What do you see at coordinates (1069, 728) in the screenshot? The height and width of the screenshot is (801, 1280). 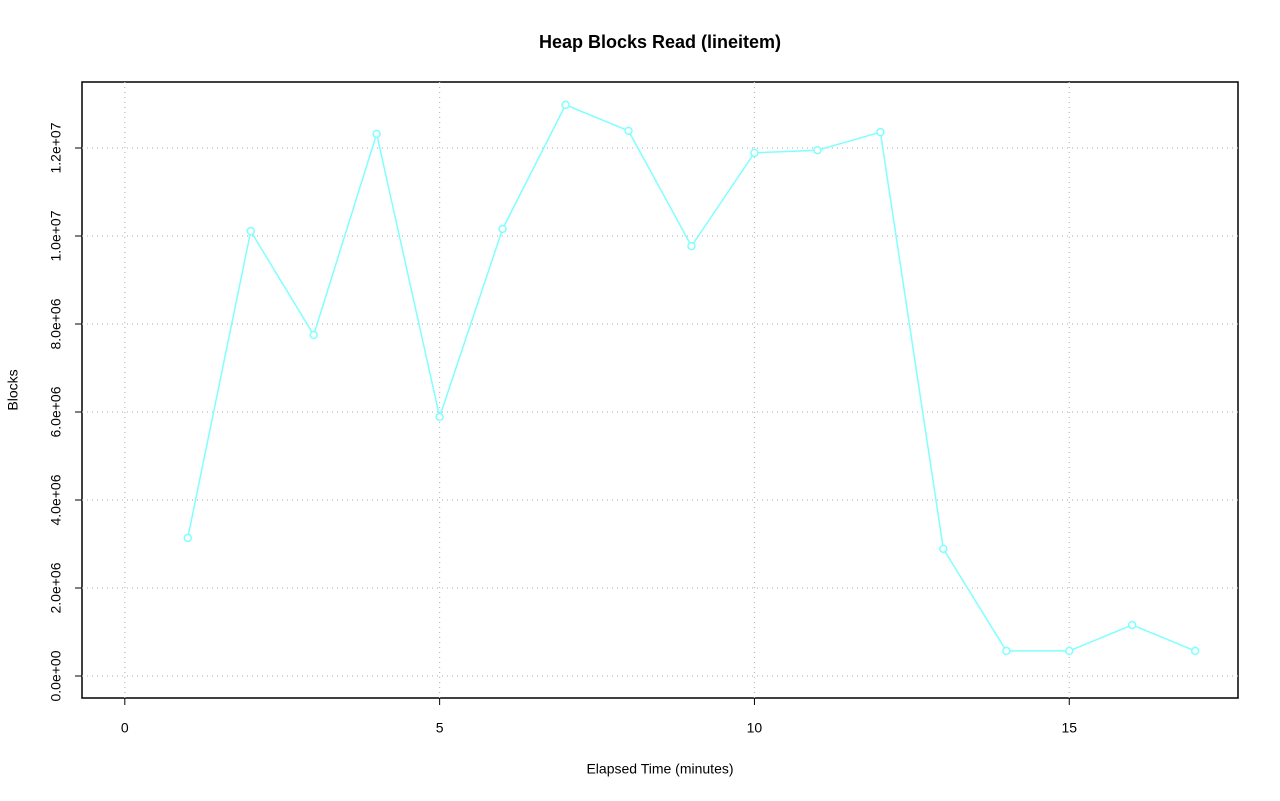 I see `x-tick-label: 15` at bounding box center [1069, 728].